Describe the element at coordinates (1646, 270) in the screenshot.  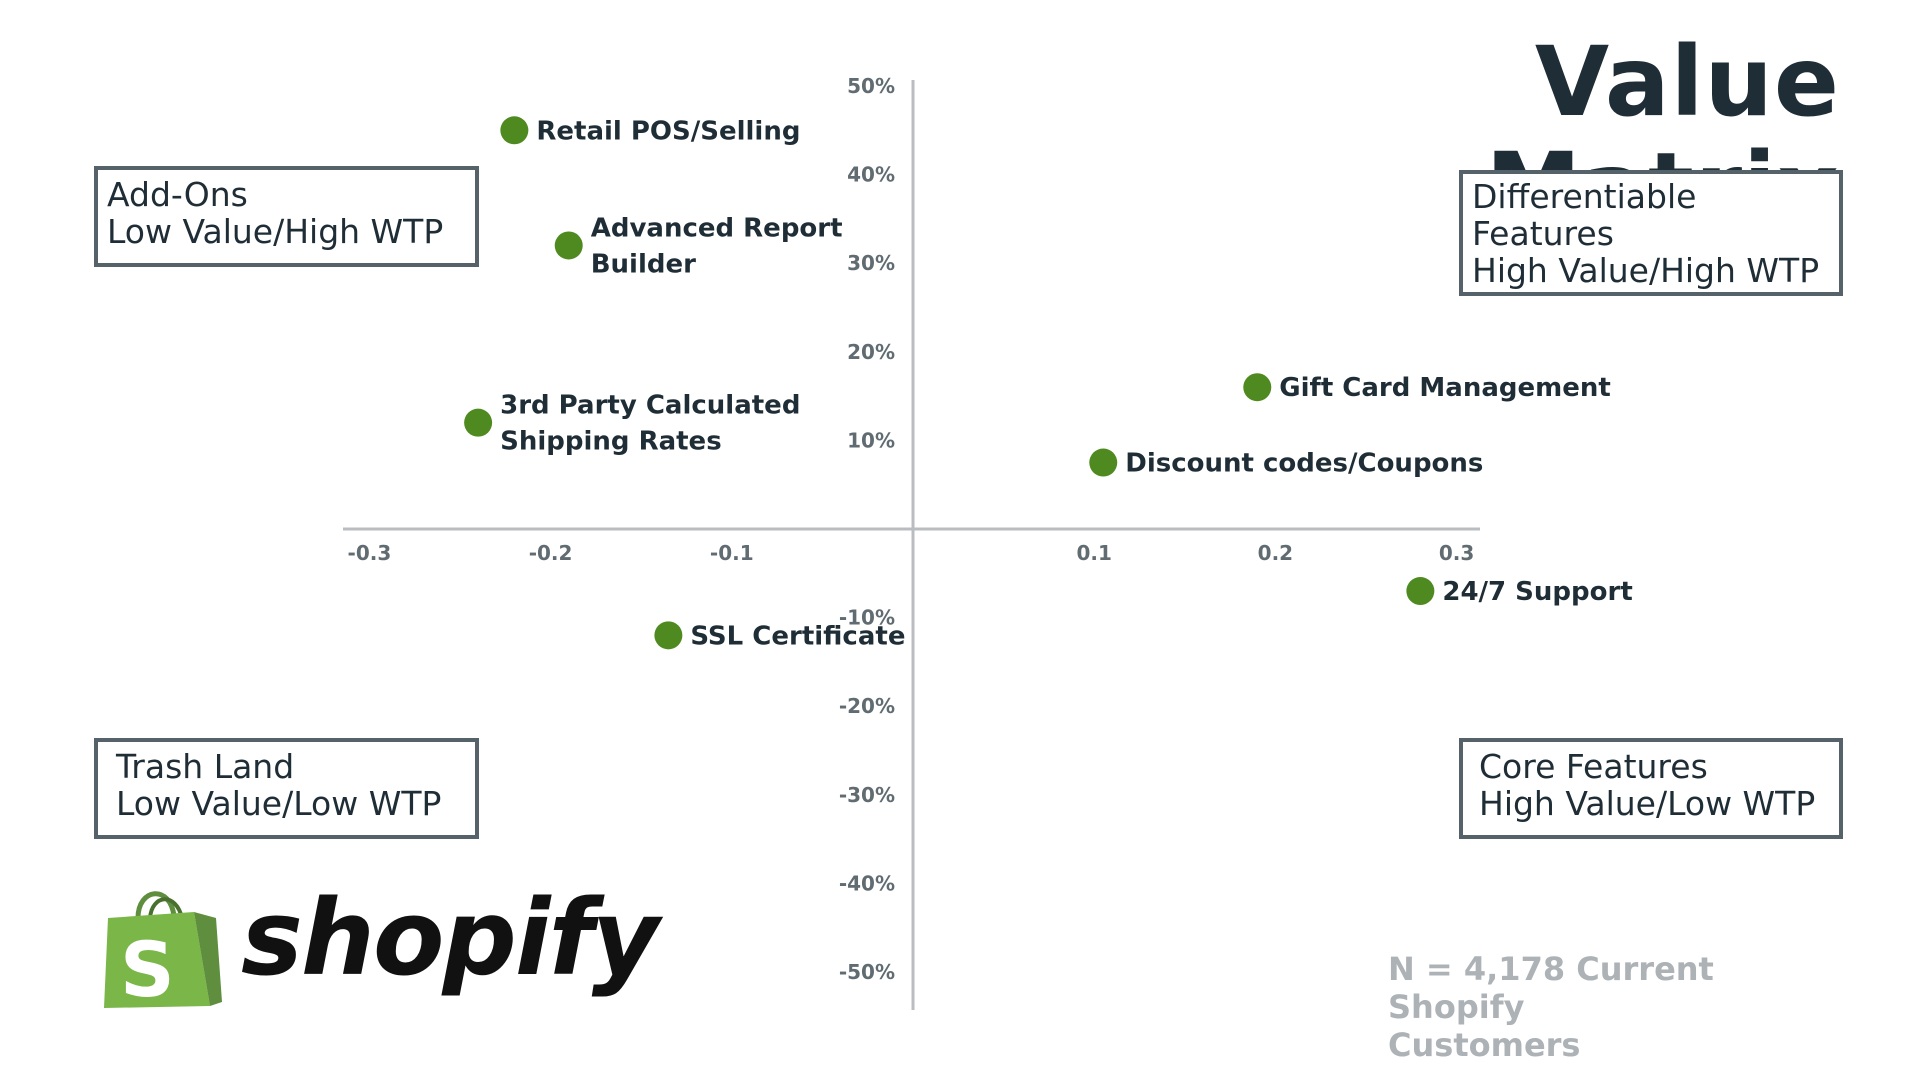
I see `quadrant-subtitle: High Value/High WTP` at that location.